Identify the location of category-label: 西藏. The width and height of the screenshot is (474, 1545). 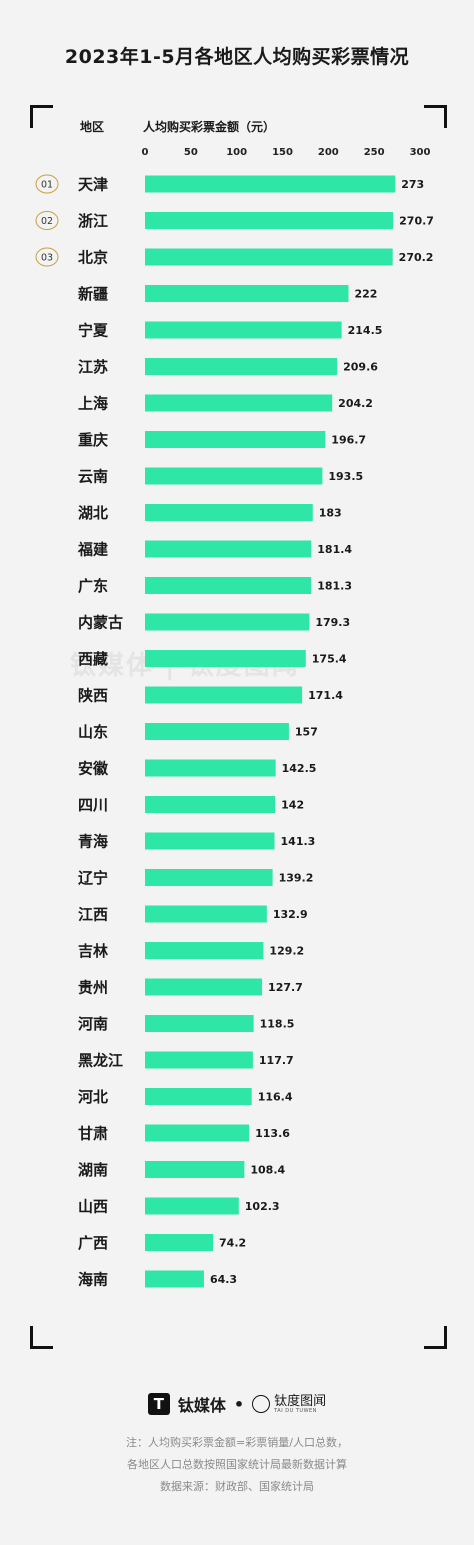
(93, 659).